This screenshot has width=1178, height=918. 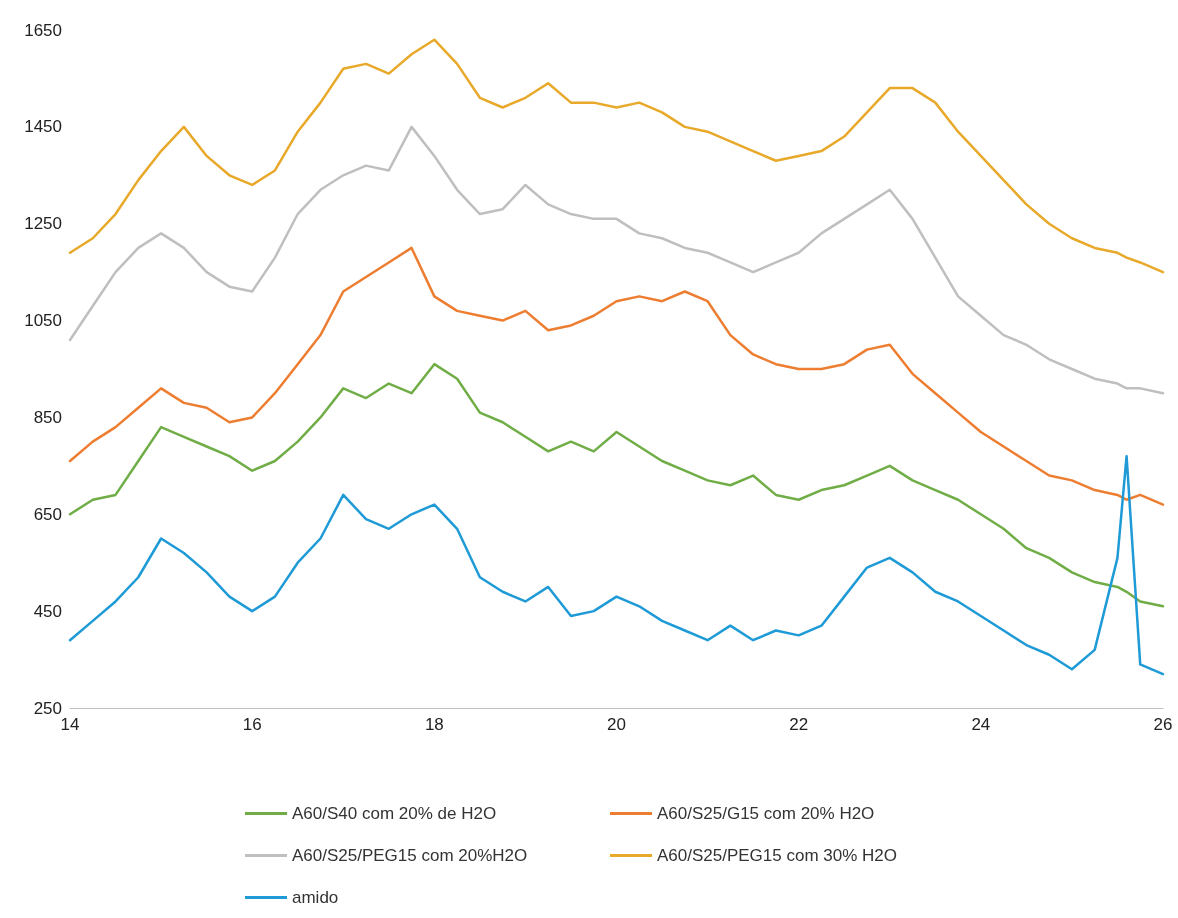 What do you see at coordinates (43, 321) in the screenshot?
I see `y-tick-label: 1050` at bounding box center [43, 321].